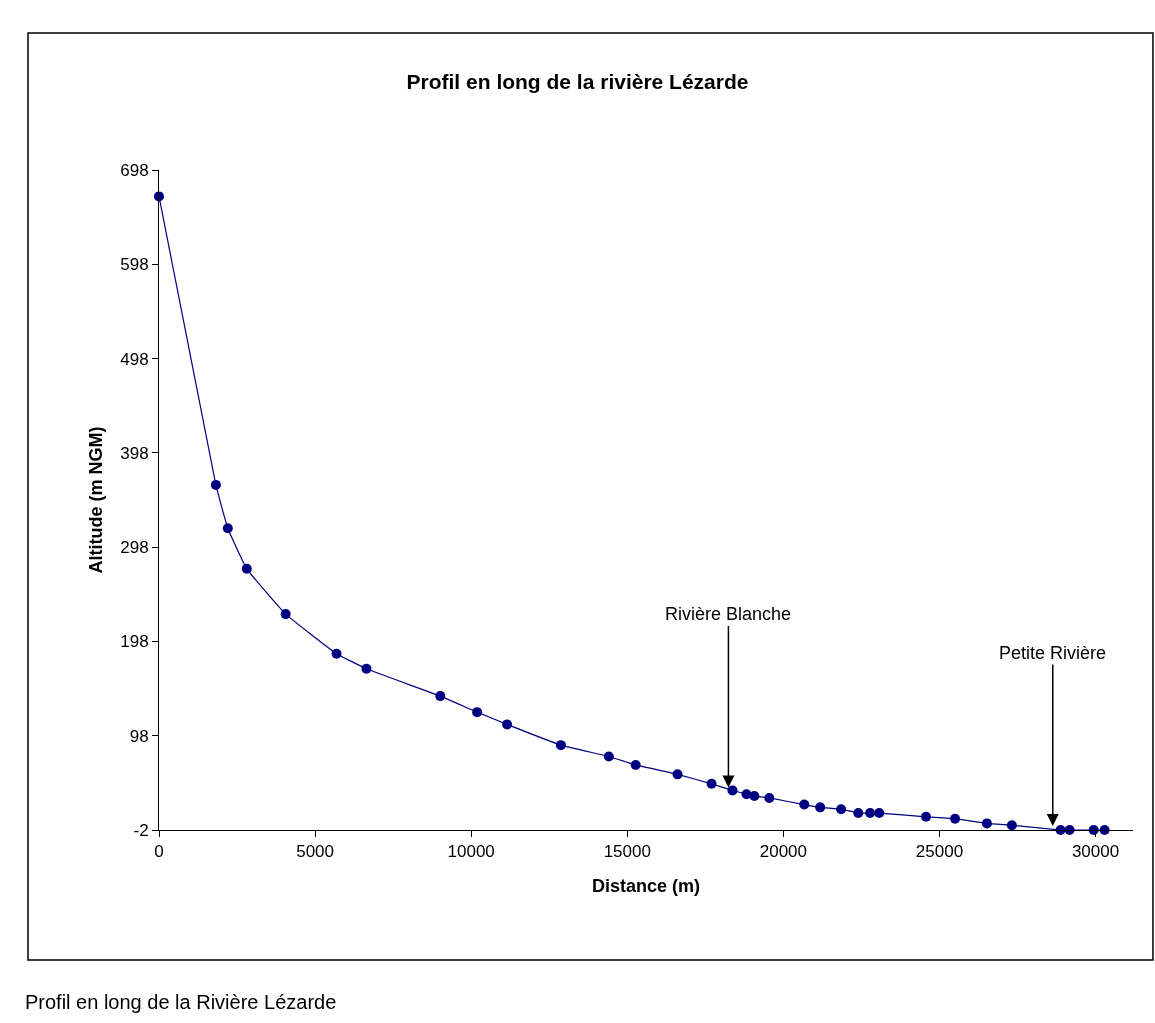 Image resolution: width=1155 pixels, height=1023 pixels. I want to click on x-tick-label: 10000, so click(471, 852).